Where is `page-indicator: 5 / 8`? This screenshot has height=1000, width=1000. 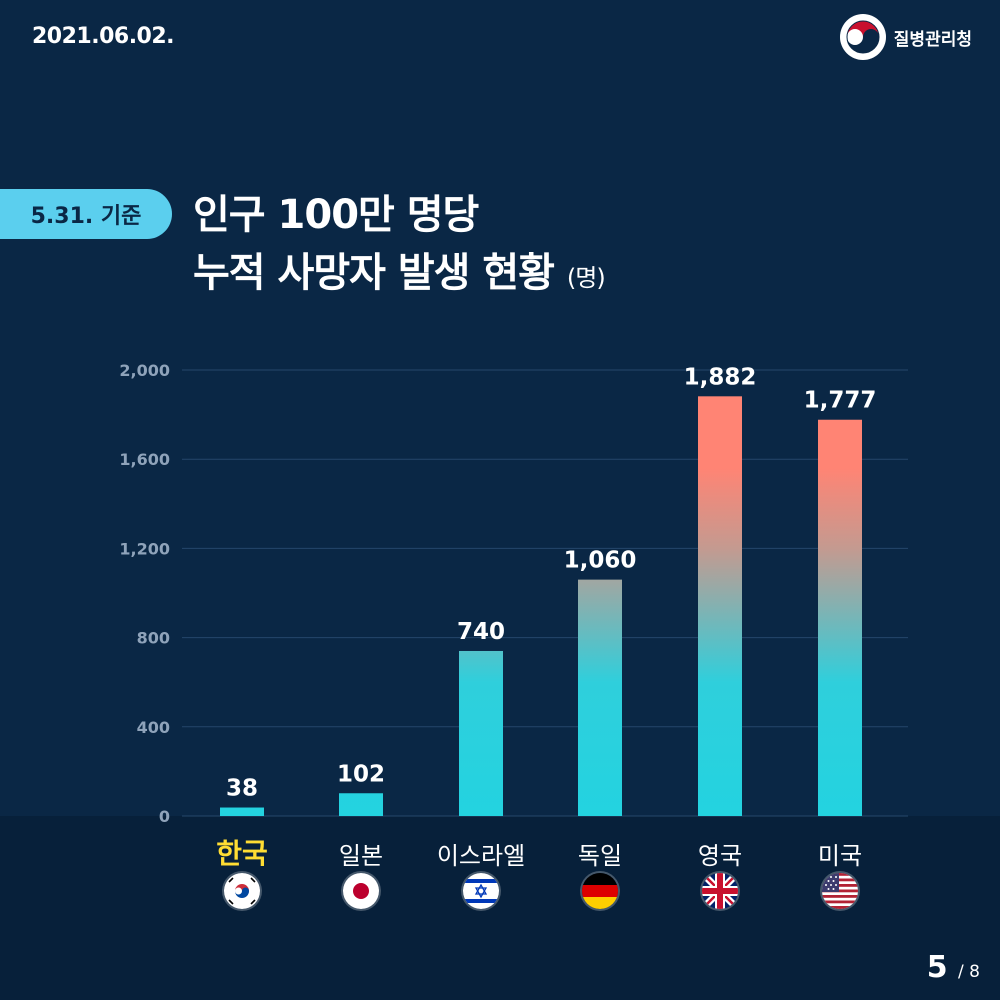 page-indicator: 5 / 8 is located at coordinates (953, 967).